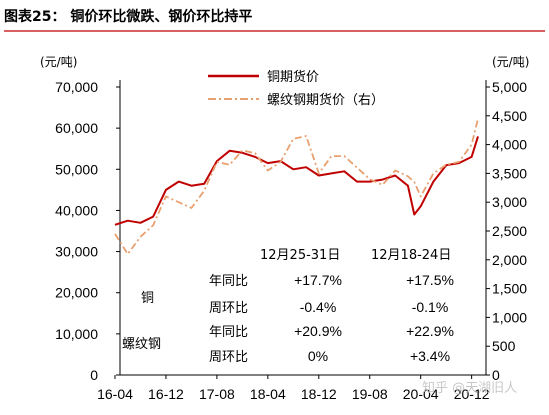 The image size is (549, 415). Describe the element at coordinates (293, 77) in the screenshot. I see `legend-label-copper: 铜期货价` at that location.